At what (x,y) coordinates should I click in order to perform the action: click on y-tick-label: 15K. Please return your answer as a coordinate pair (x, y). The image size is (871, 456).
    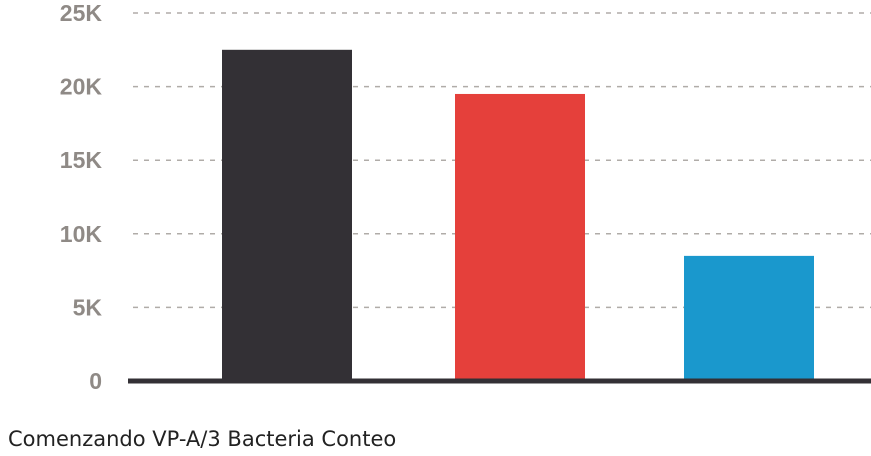
    Looking at the image, I should click on (81, 160).